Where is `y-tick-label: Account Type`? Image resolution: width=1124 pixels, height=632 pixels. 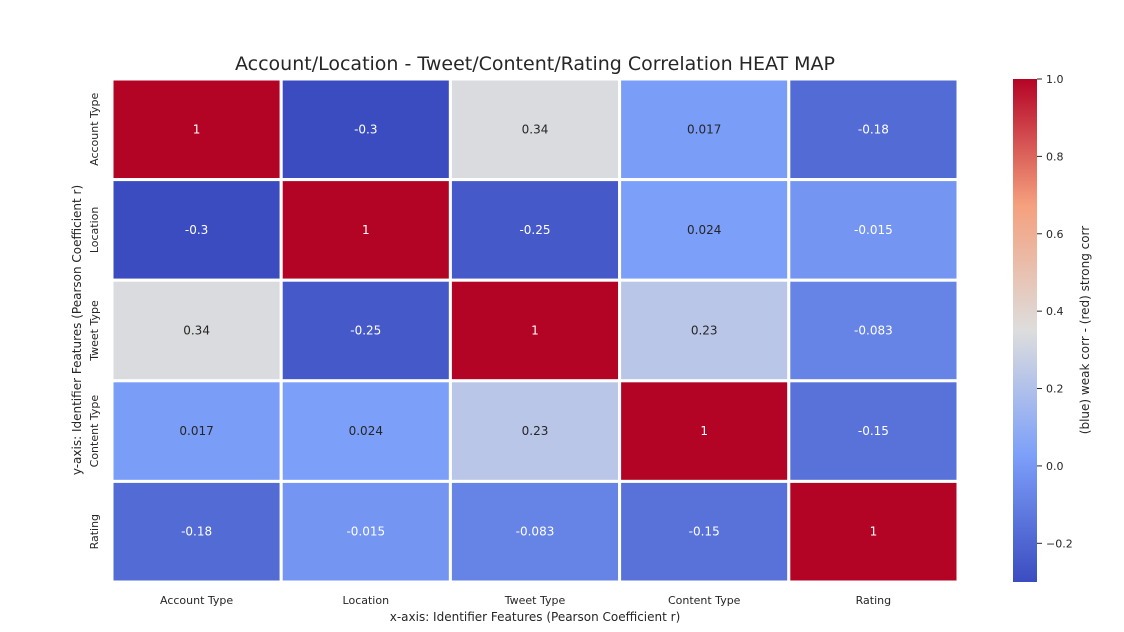
y-tick-label: Account Type is located at coordinates (94, 128).